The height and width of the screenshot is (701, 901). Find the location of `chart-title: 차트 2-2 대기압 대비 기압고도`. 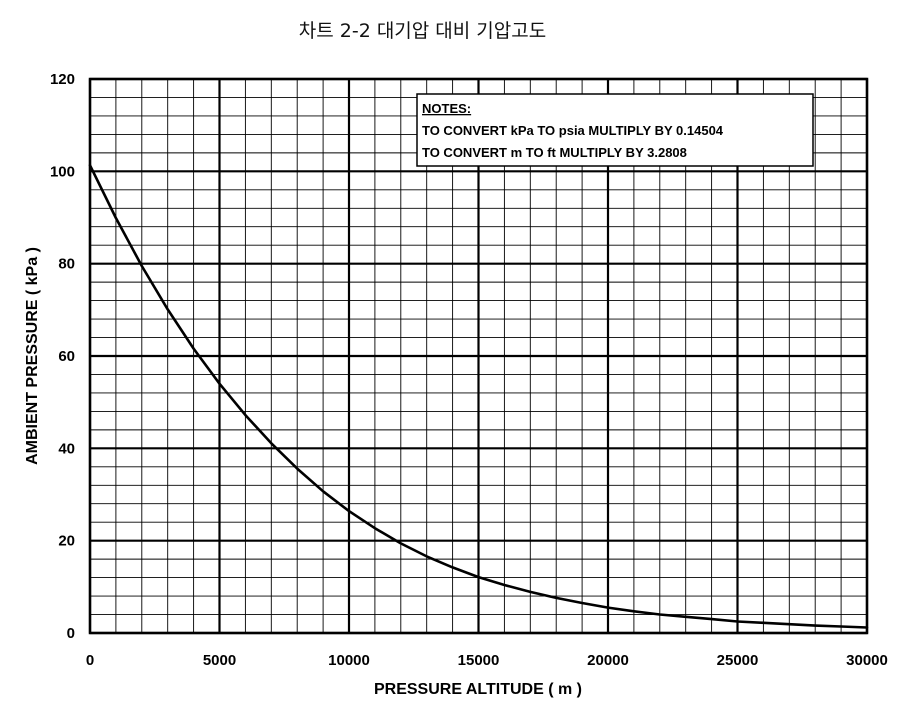

chart-title: 차트 2-2 대기압 대비 기압고도 is located at coordinates (422, 31).